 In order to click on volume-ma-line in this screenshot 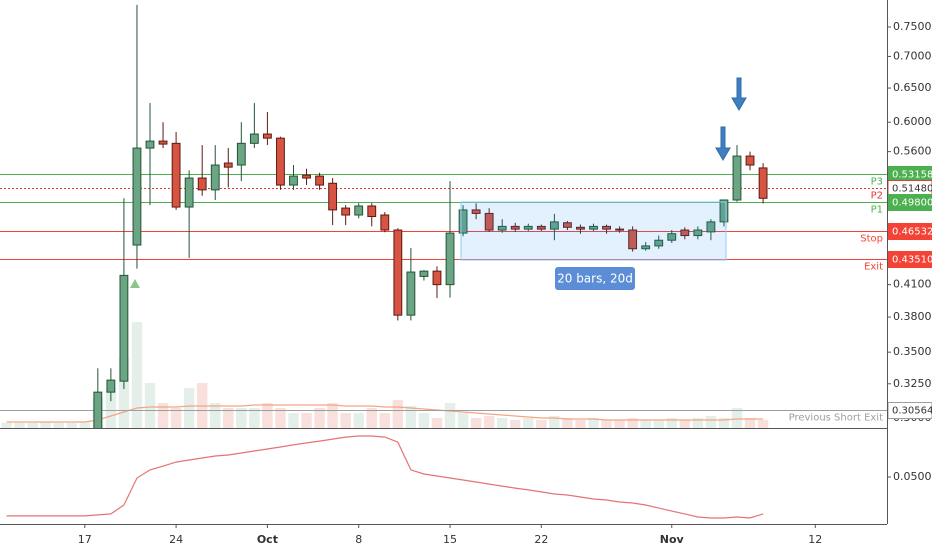, I will do `click(385, 413)`.